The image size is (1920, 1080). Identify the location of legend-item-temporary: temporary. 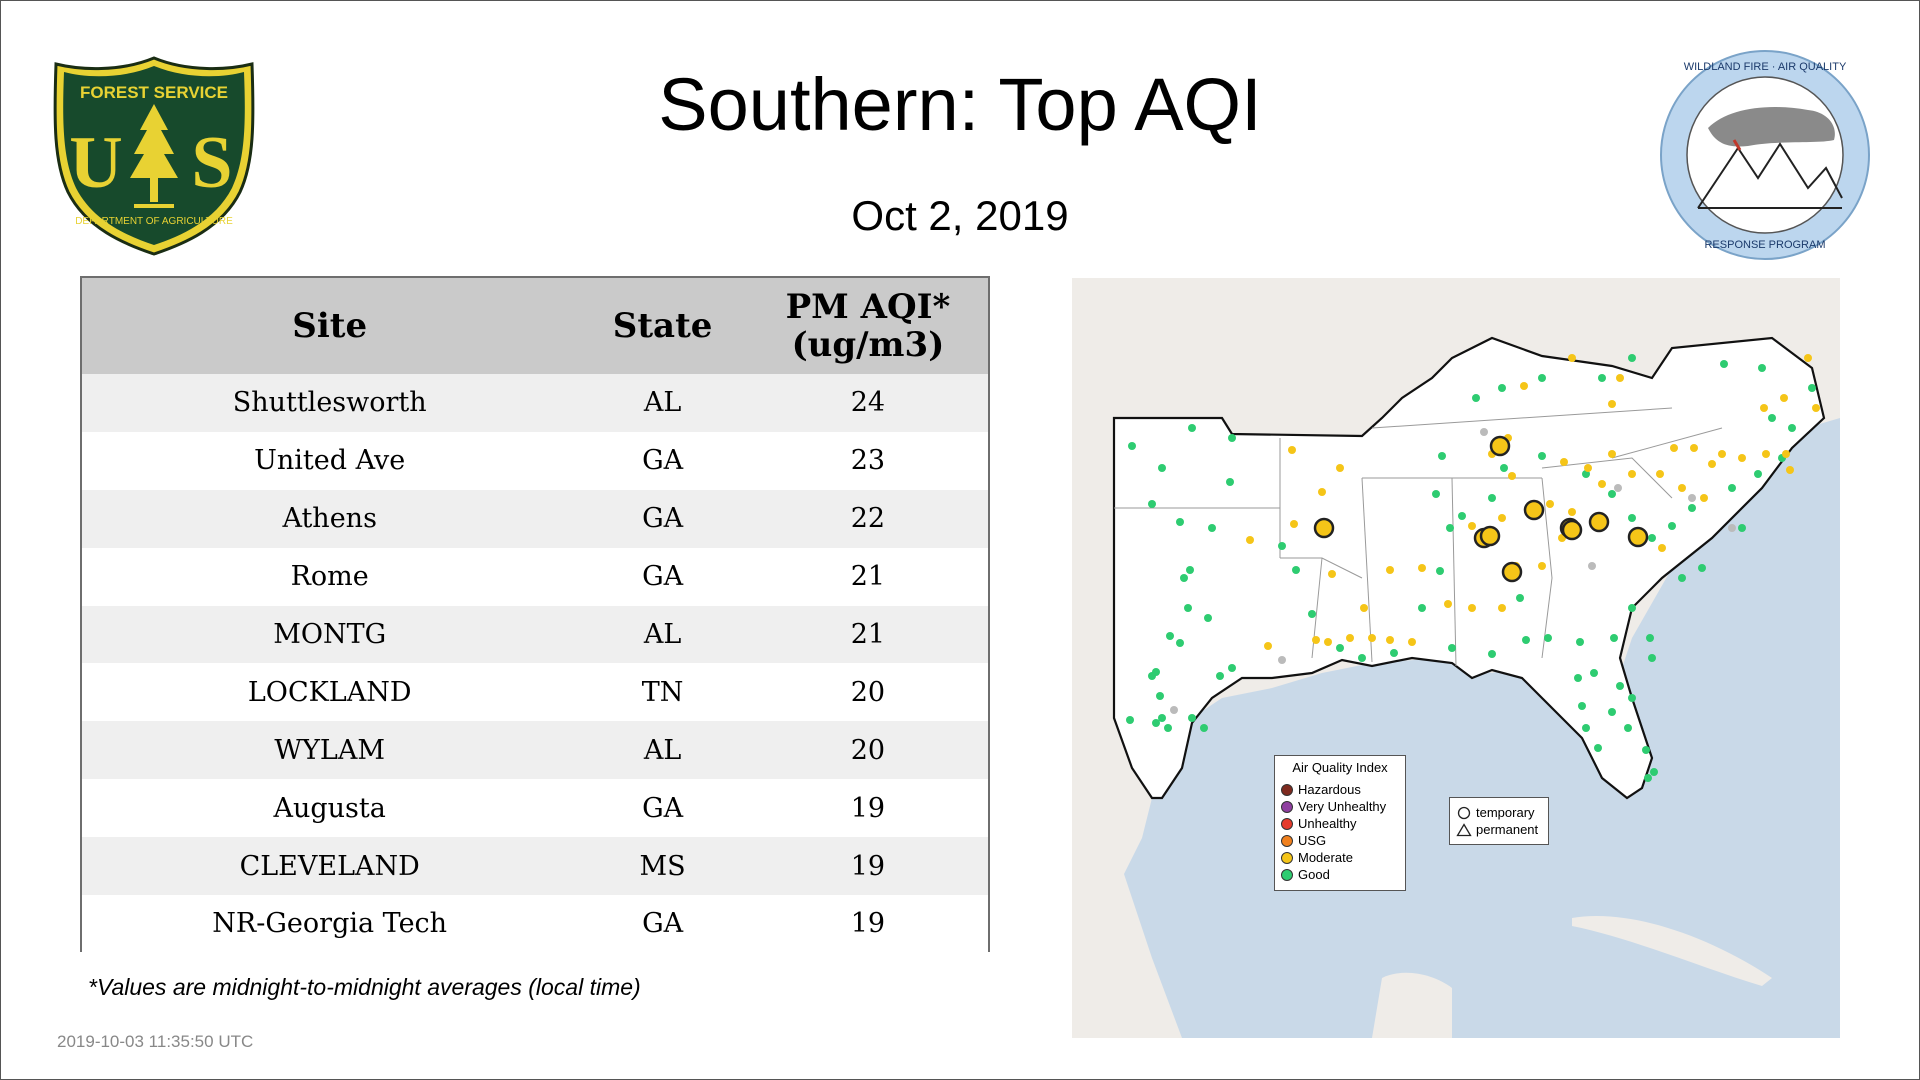
(1499, 812).